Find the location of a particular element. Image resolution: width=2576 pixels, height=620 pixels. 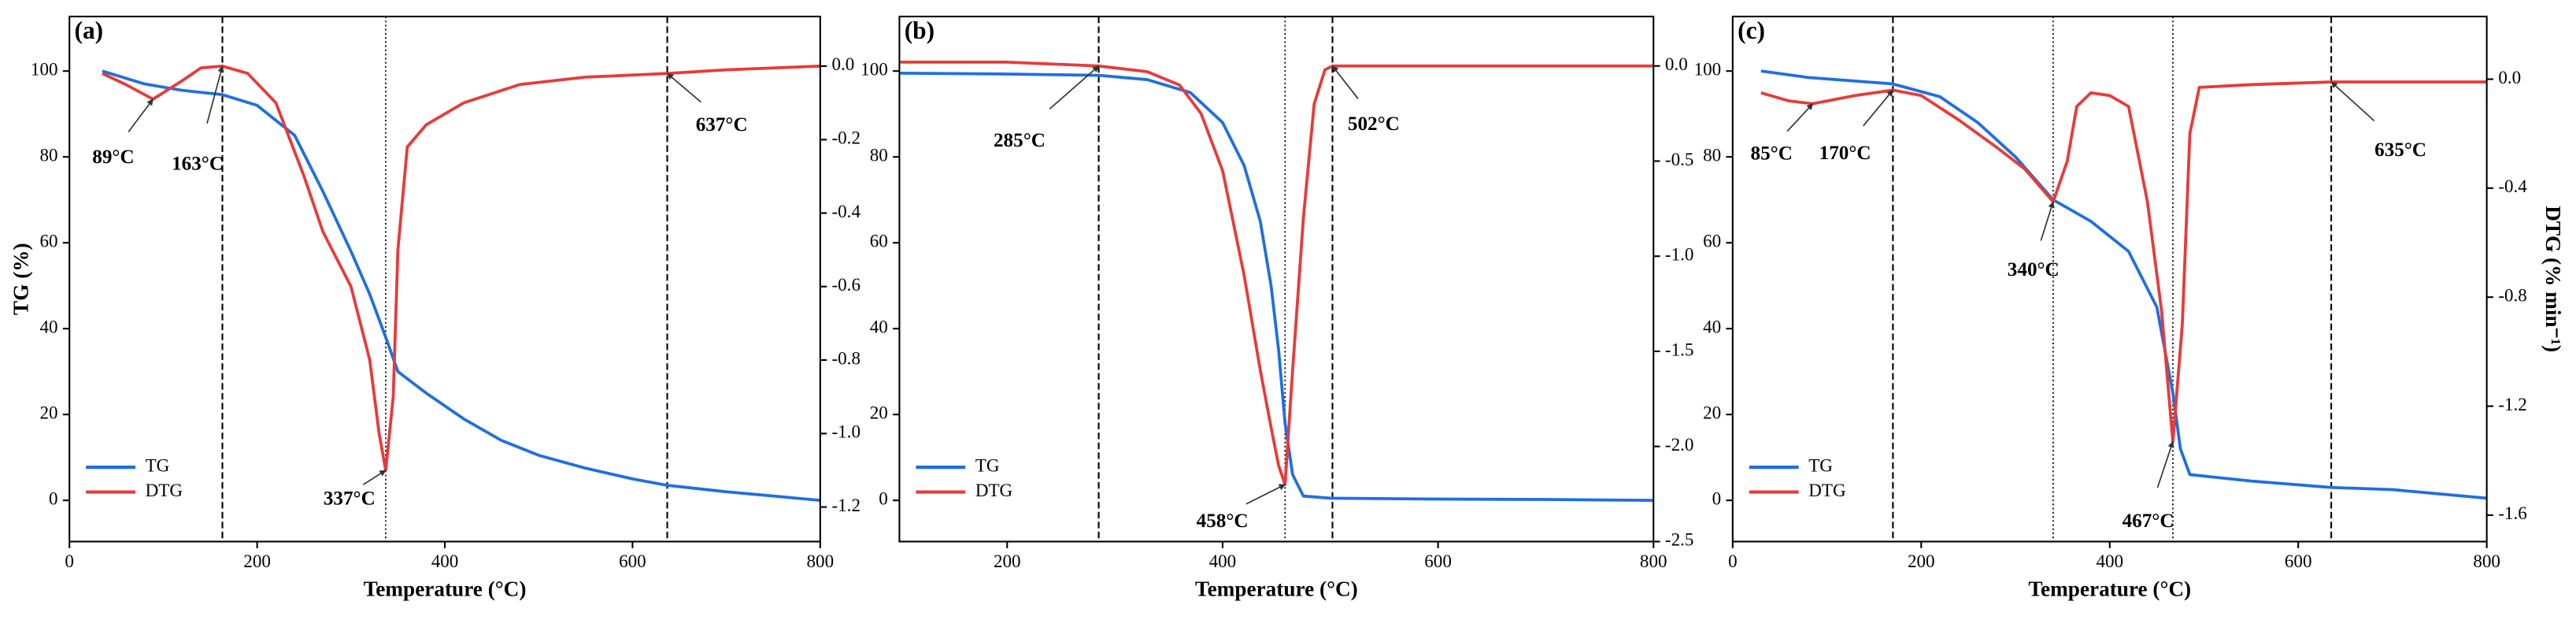

panel-label: (c) is located at coordinates (1751, 30).